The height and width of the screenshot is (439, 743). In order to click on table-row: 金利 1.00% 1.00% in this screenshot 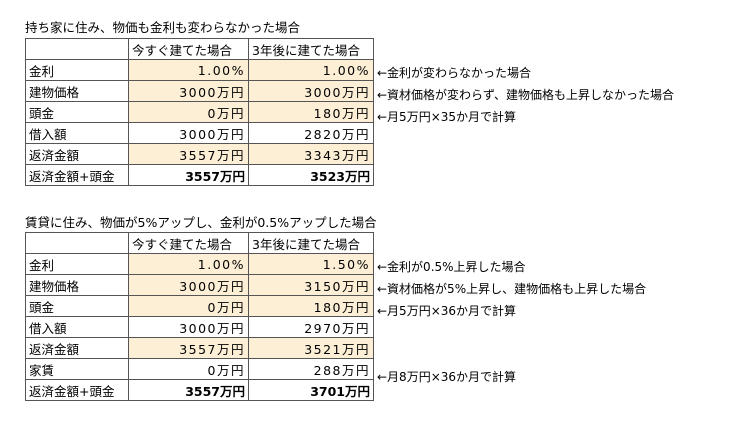, I will do `click(199, 70)`.